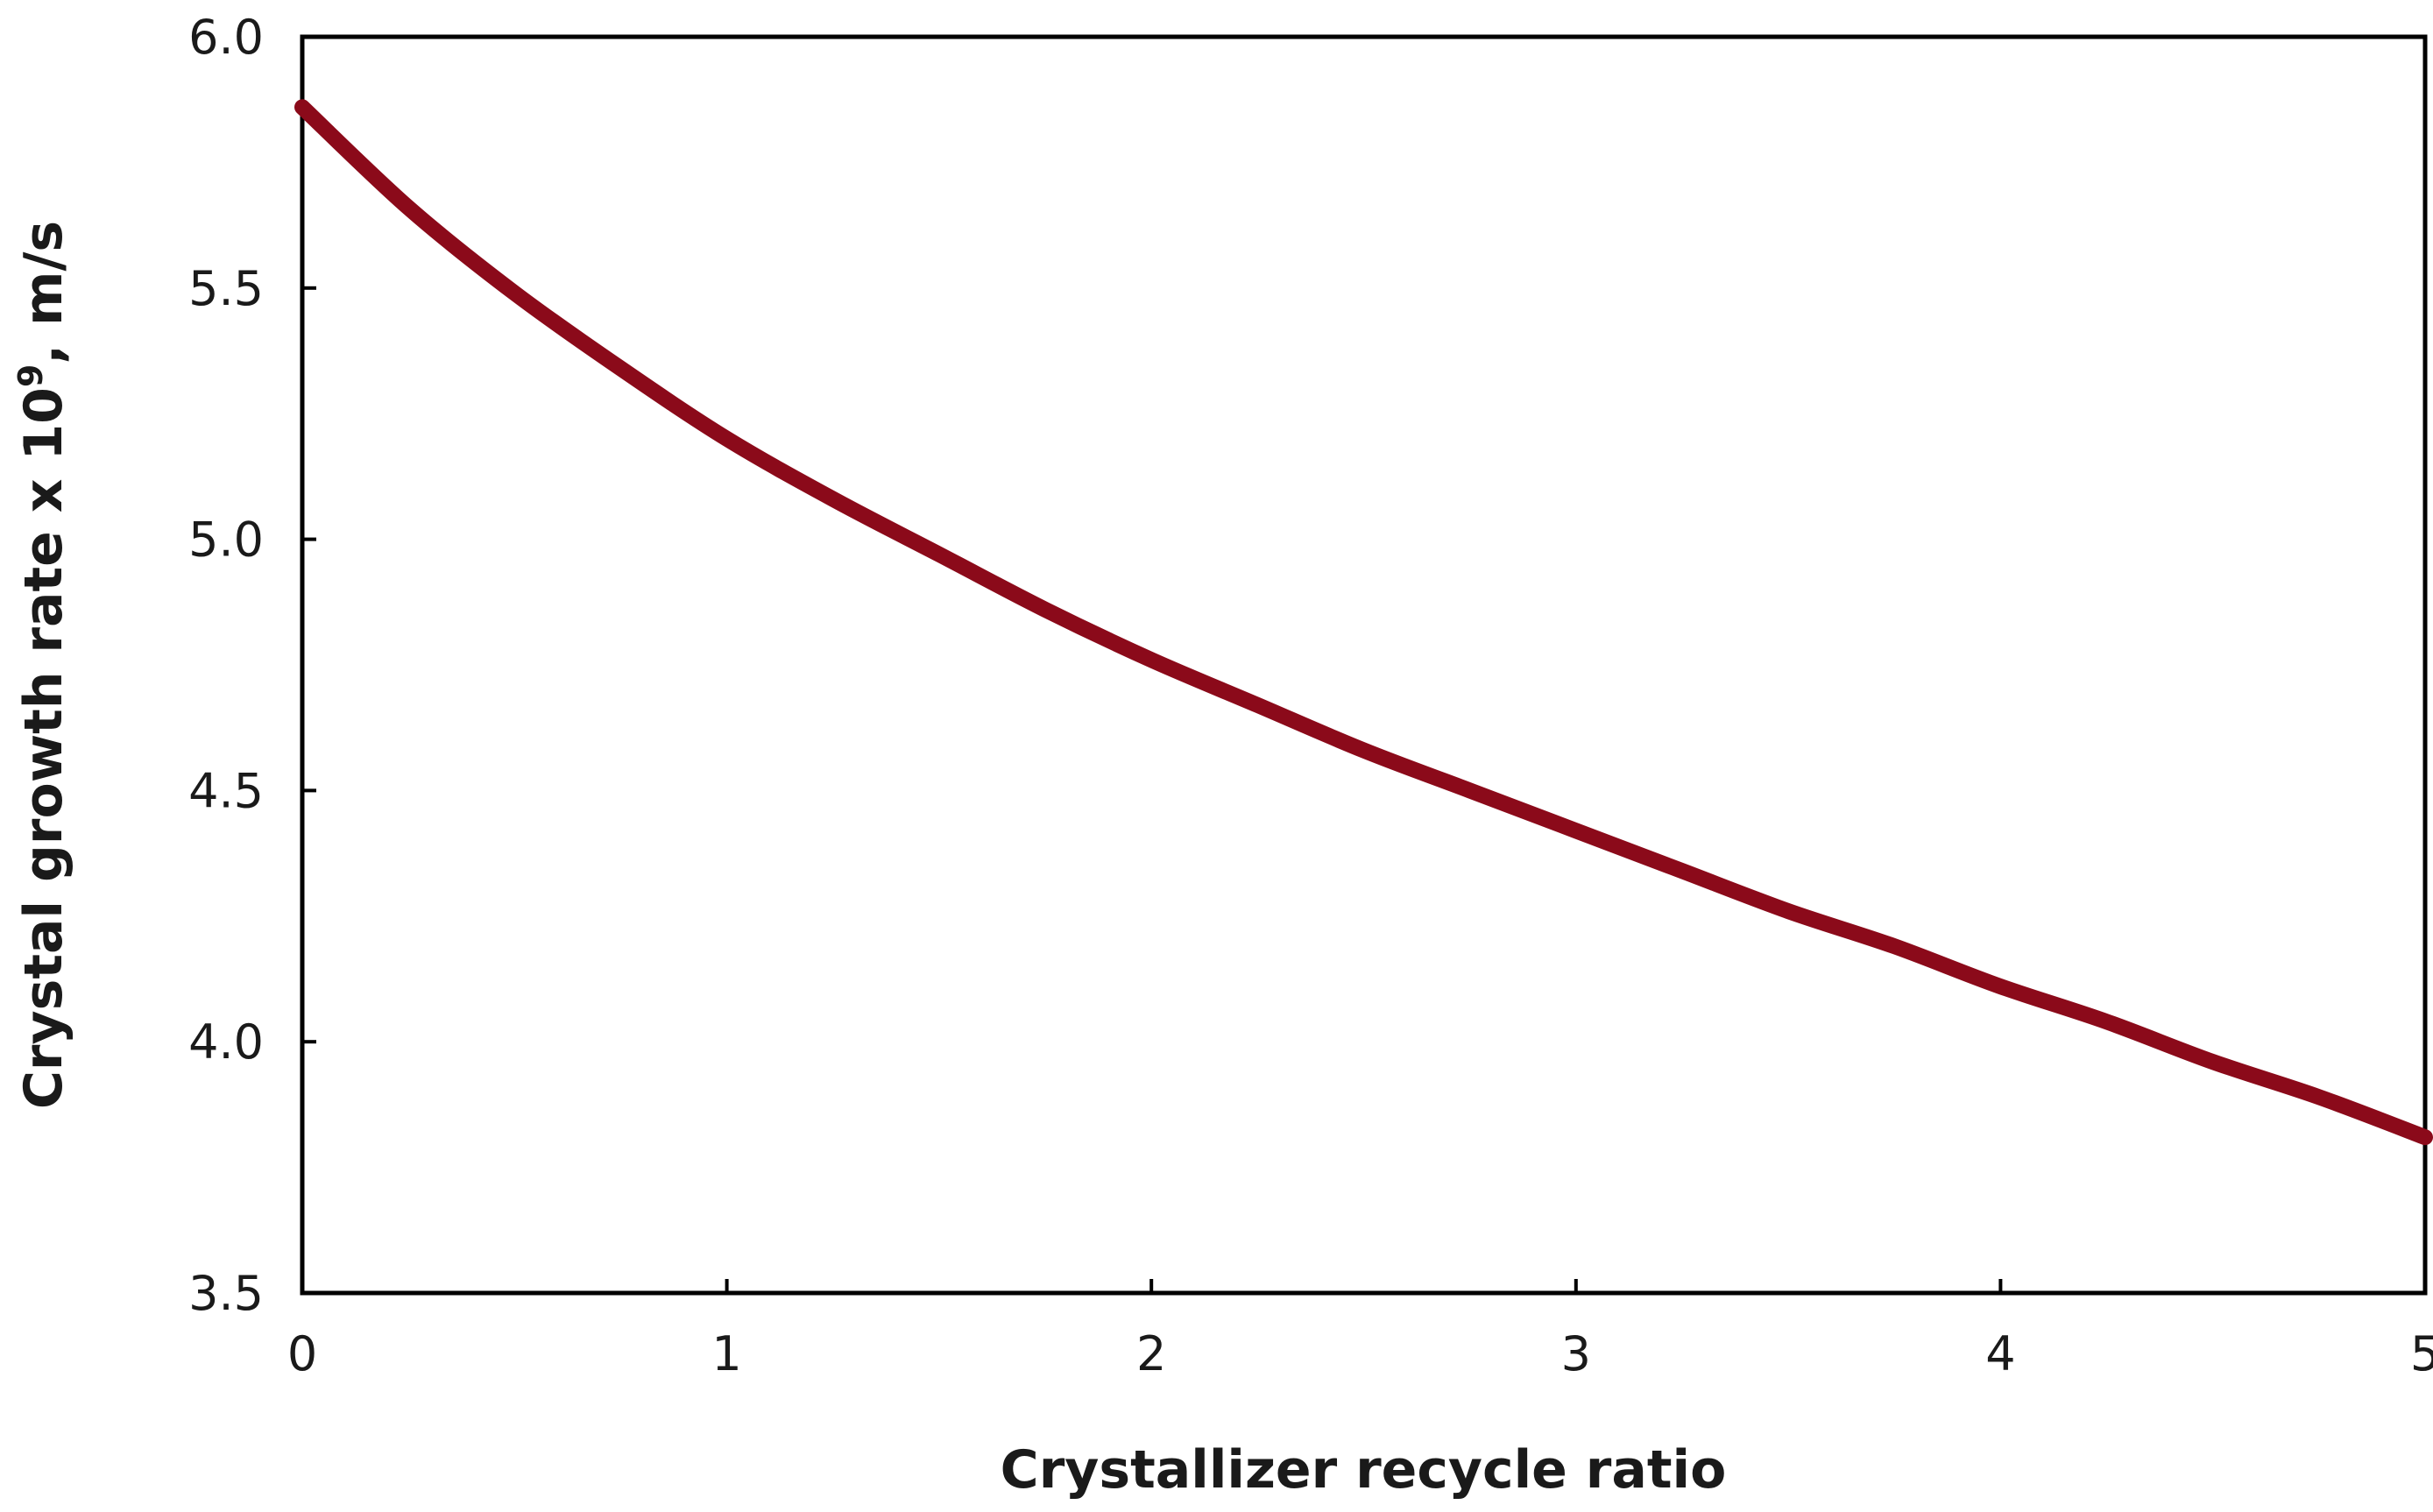 Image resolution: width=2433 pixels, height=1512 pixels. Describe the element at coordinates (226, 665) in the screenshot. I see `y-axis-tick-labels: 3.5 4.0 4.5 5.0 5.5 6.0` at that location.